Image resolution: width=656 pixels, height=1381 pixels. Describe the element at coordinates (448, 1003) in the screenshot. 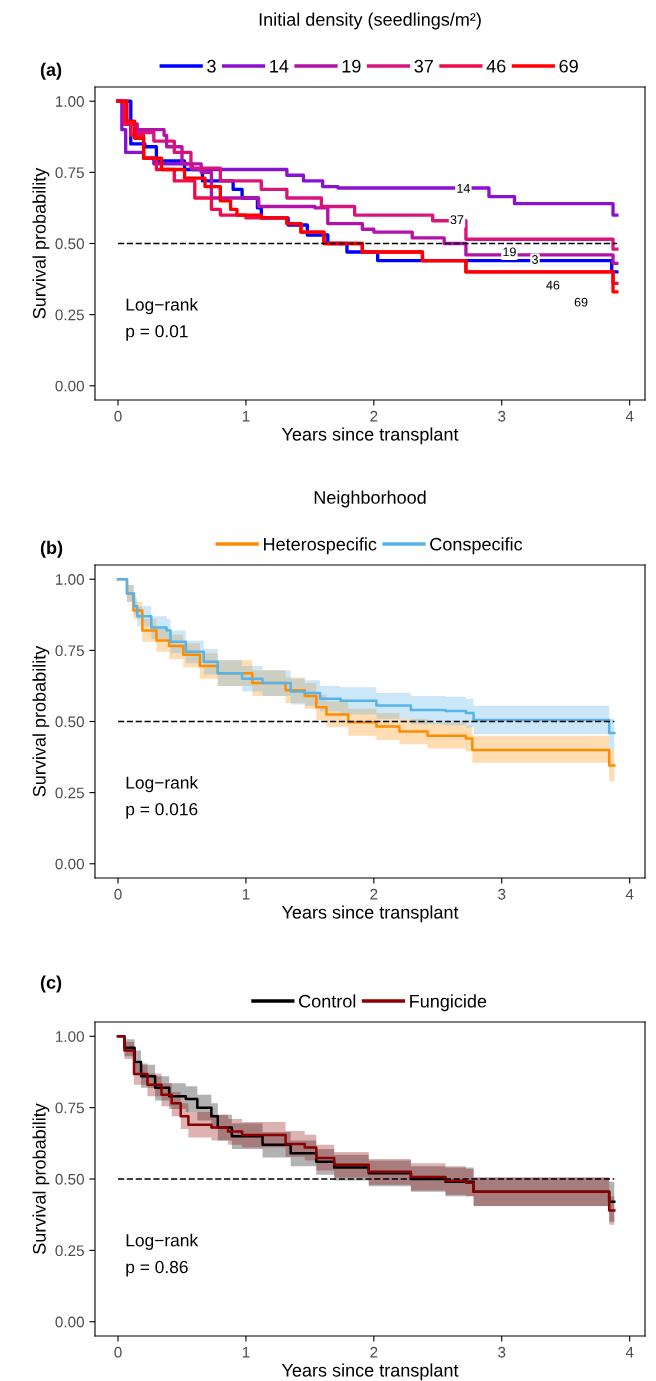

I see `legend-label: Fungicide` at that location.